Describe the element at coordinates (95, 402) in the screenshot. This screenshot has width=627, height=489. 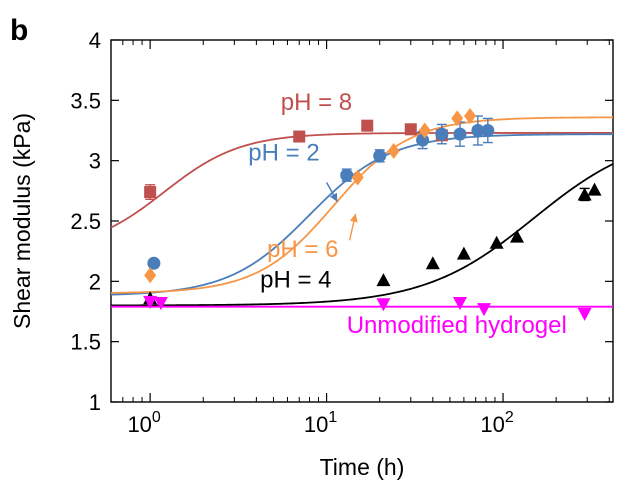
I see `y-tick-label: 1` at that location.